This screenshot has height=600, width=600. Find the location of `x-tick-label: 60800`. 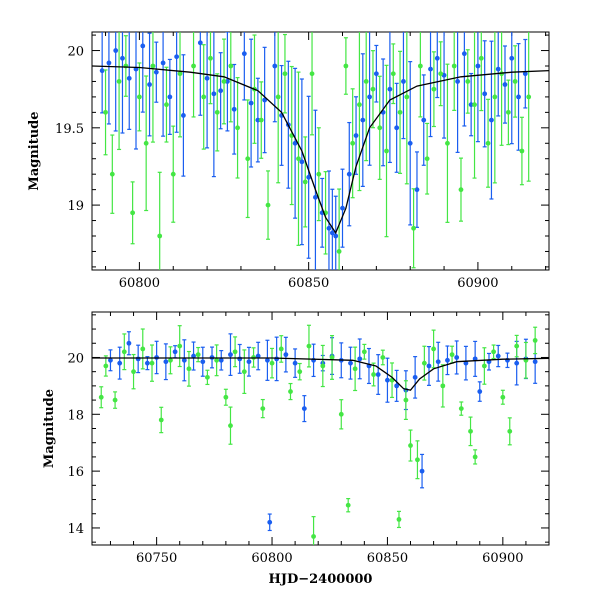

x-tick-label: 60800 is located at coordinates (139, 283).